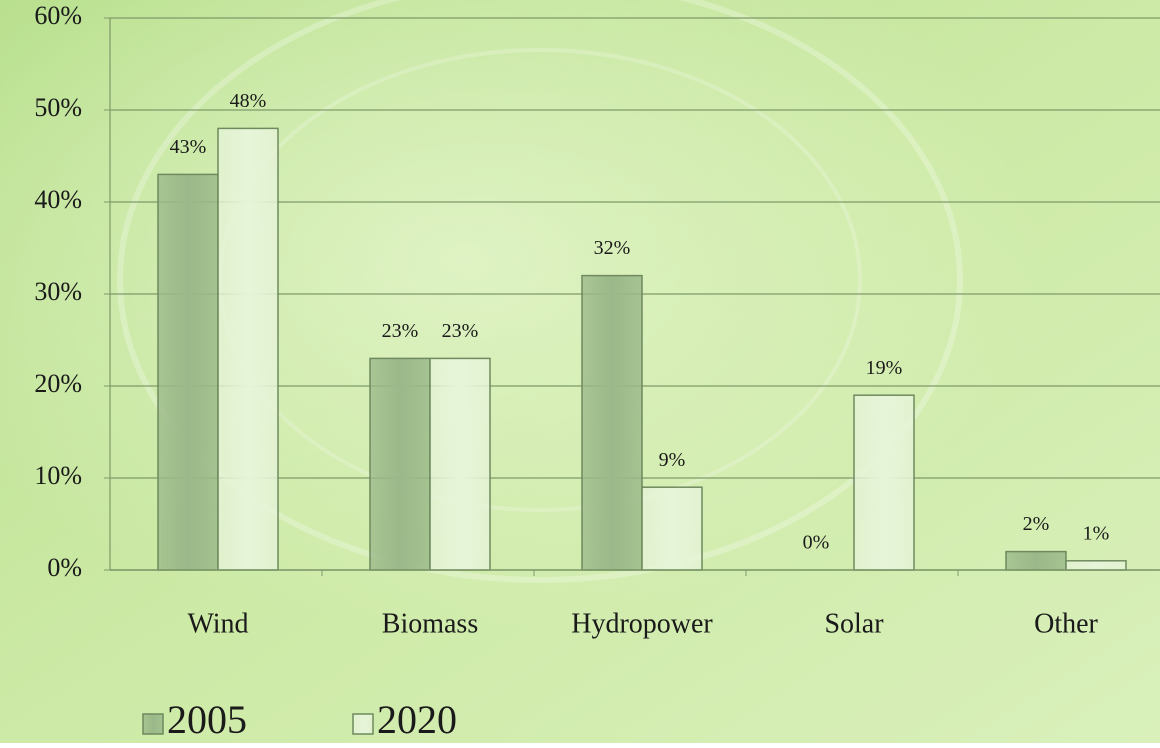  I want to click on x-tick-label: Other, so click(1066, 623).